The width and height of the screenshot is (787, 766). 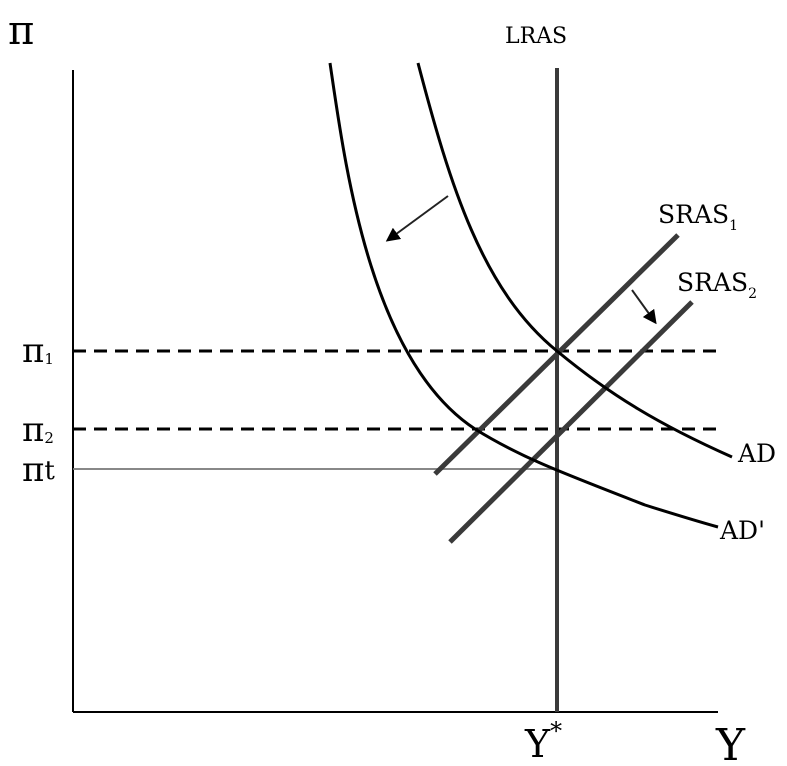 What do you see at coordinates (712, 282) in the screenshot?
I see `sras2-label-main: SRAS` at bounding box center [712, 282].